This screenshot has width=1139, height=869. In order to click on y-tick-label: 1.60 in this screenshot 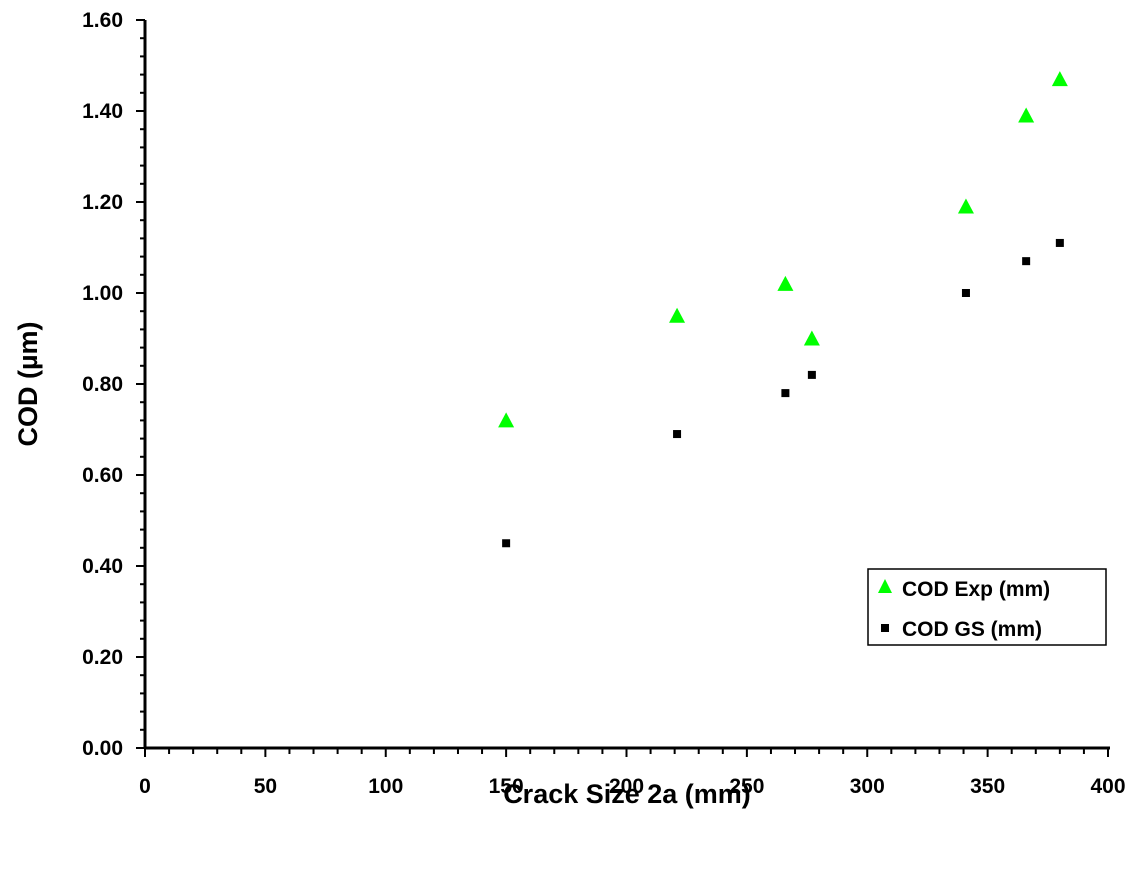, I will do `click(102, 20)`.